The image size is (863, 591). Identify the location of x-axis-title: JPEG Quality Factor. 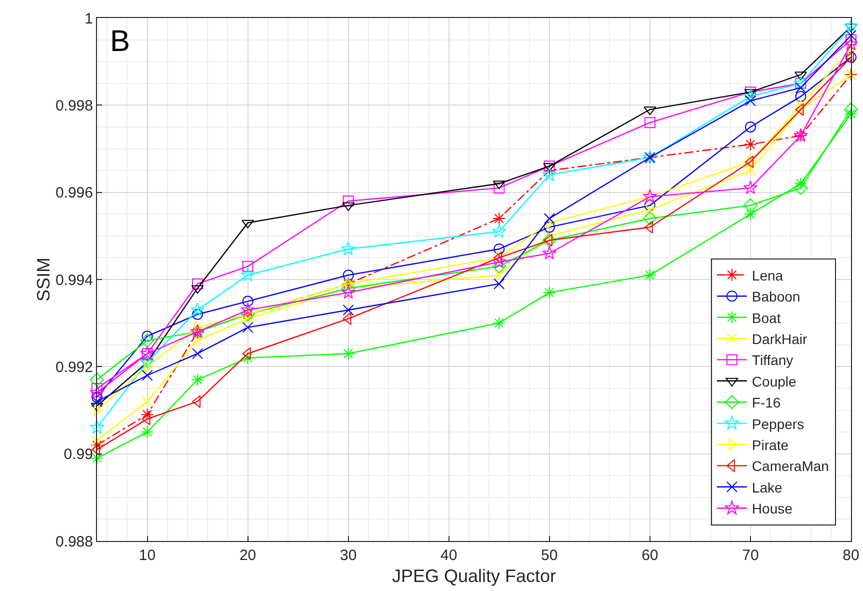
(474, 576).